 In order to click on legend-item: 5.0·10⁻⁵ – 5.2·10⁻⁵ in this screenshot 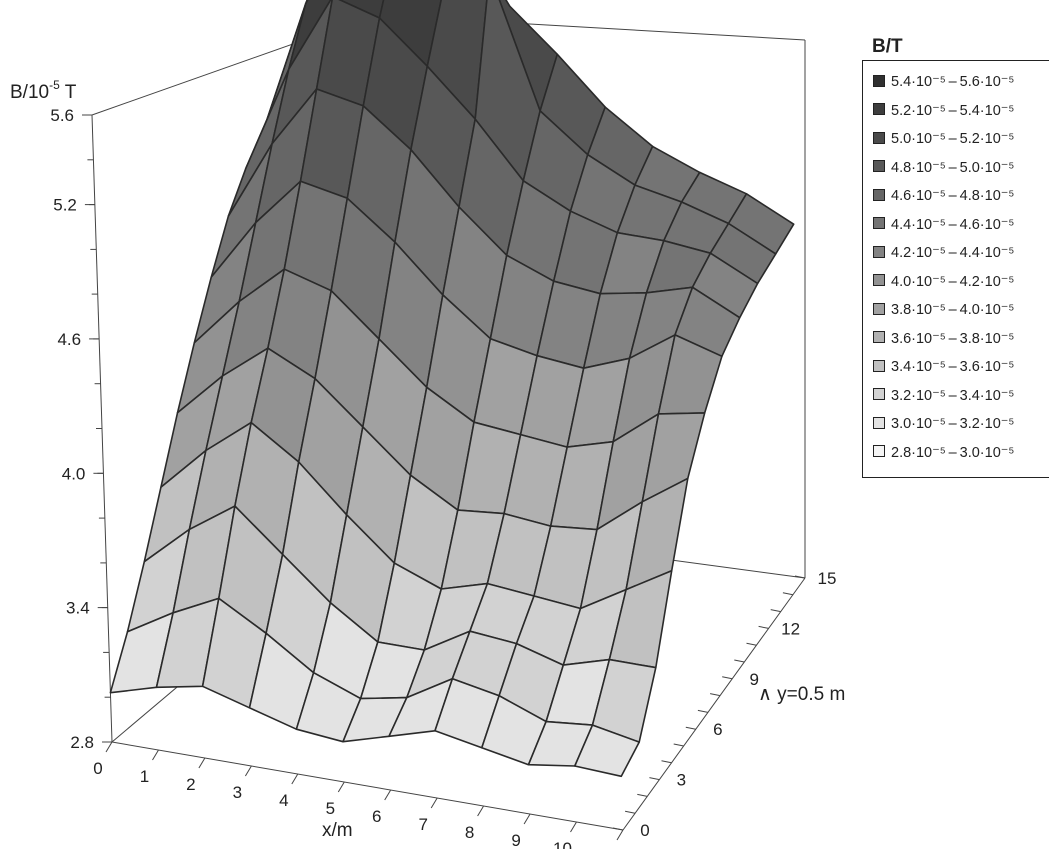, I will do `click(943, 139)`.